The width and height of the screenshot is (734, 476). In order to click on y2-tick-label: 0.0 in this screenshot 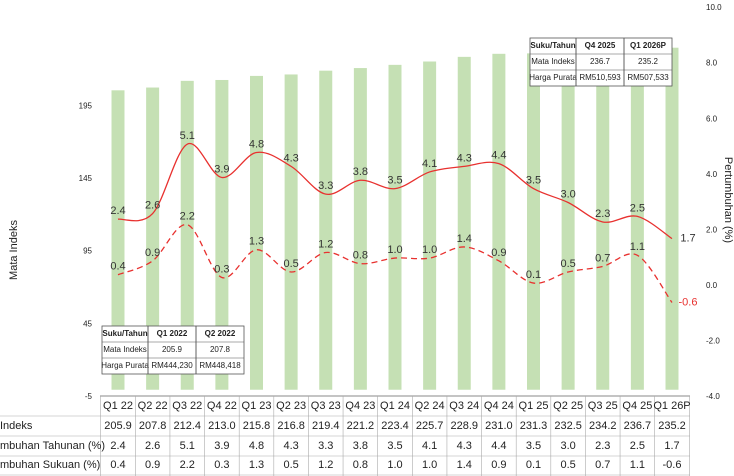, I will do `click(712, 285)`.